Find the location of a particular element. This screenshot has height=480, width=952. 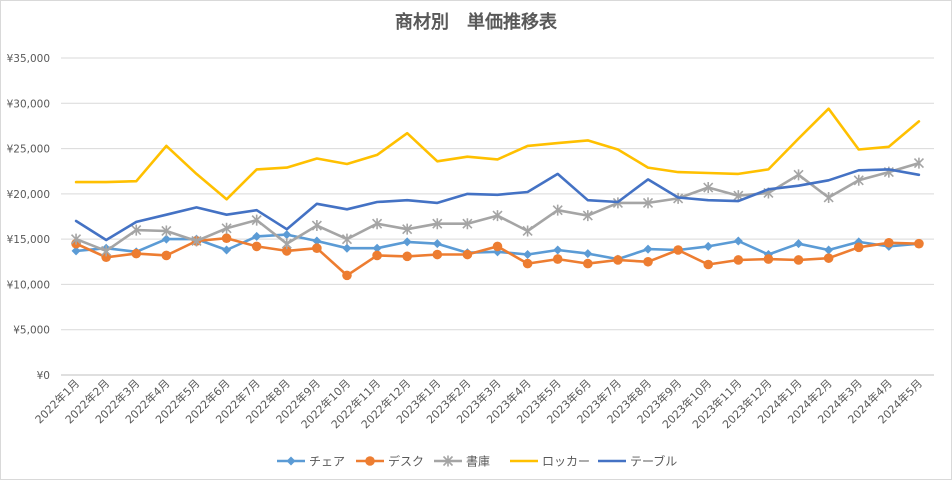

y-tick-label: ¥25,000 is located at coordinates (28, 150).